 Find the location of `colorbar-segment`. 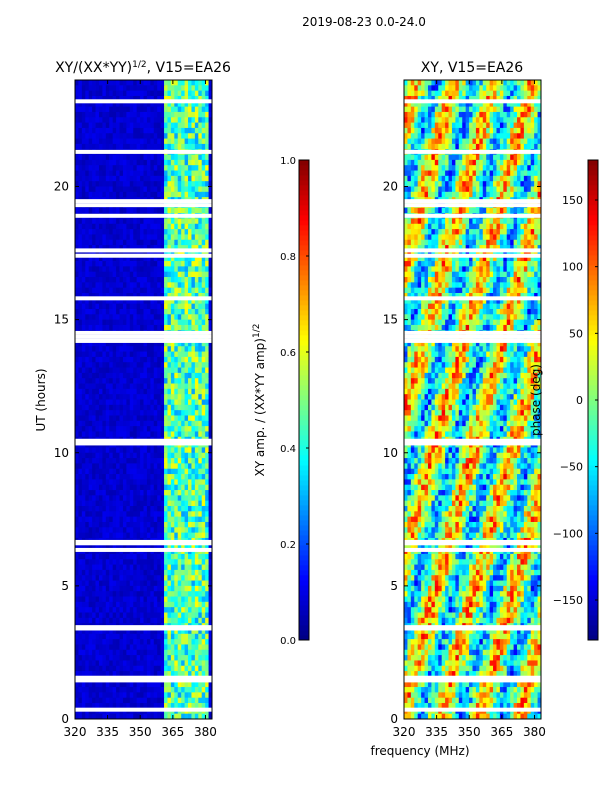

colorbar-segment is located at coordinates (304, 233).